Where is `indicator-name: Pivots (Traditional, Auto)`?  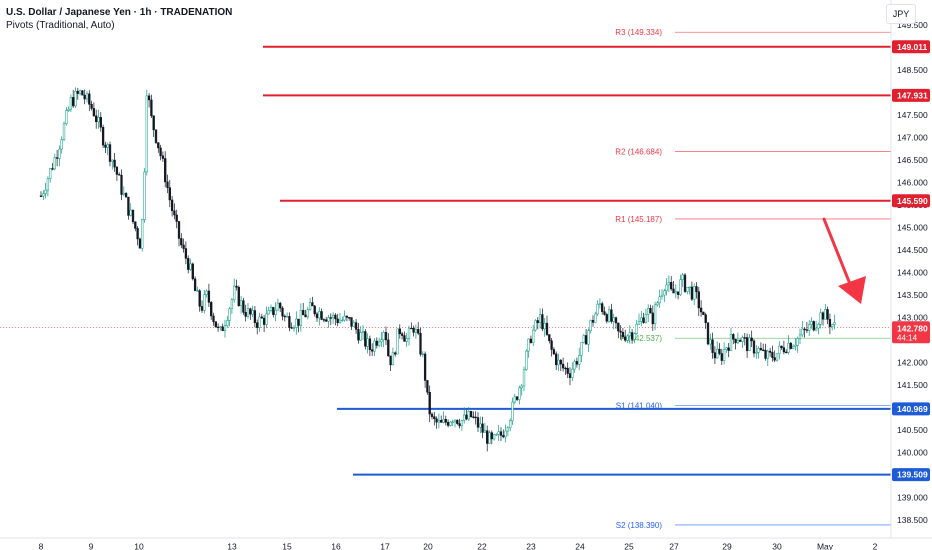
indicator-name: Pivots (Traditional, Auto) is located at coordinates (60, 25).